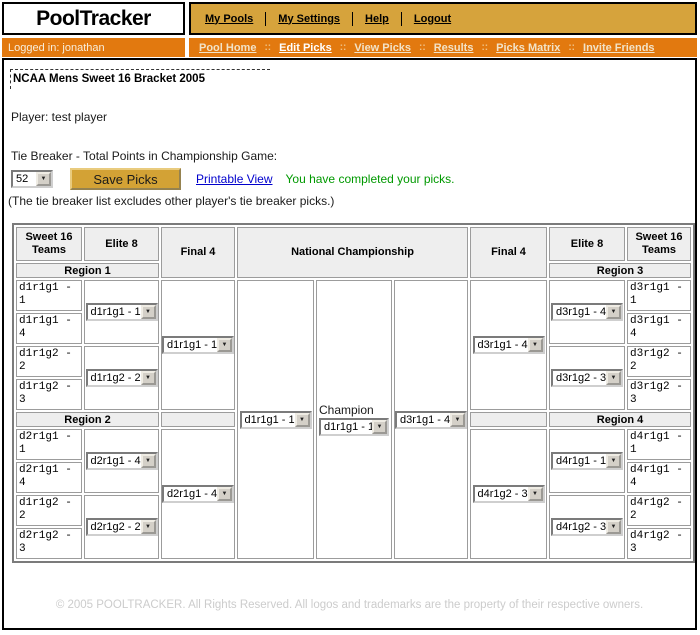 The height and width of the screenshot is (635, 700). I want to click on champion-cell: Champion d1r1g1 - 1 ▼, so click(354, 419).